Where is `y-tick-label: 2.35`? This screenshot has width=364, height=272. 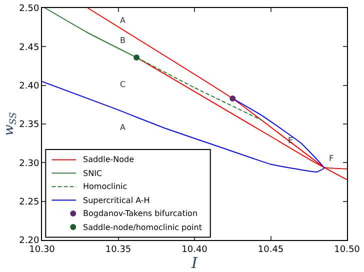
y-tick-label: 2.35 is located at coordinates (29, 125).